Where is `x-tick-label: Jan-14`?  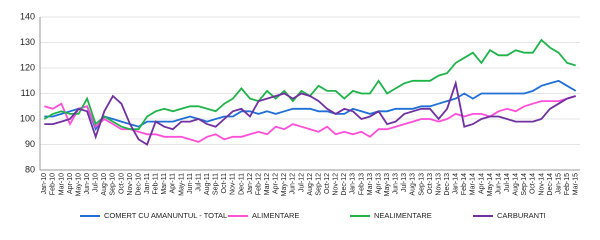
x-tick-label: Jan-14 is located at coordinates (456, 184).